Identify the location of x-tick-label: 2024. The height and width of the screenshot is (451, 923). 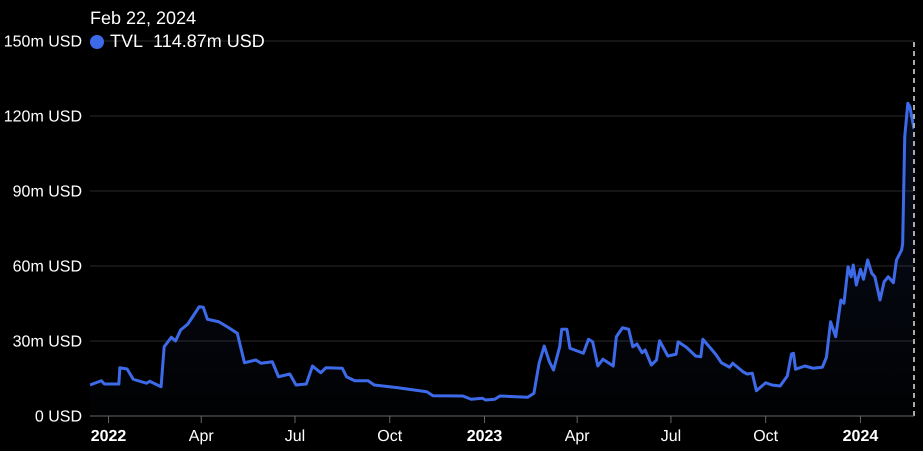
(860, 436).